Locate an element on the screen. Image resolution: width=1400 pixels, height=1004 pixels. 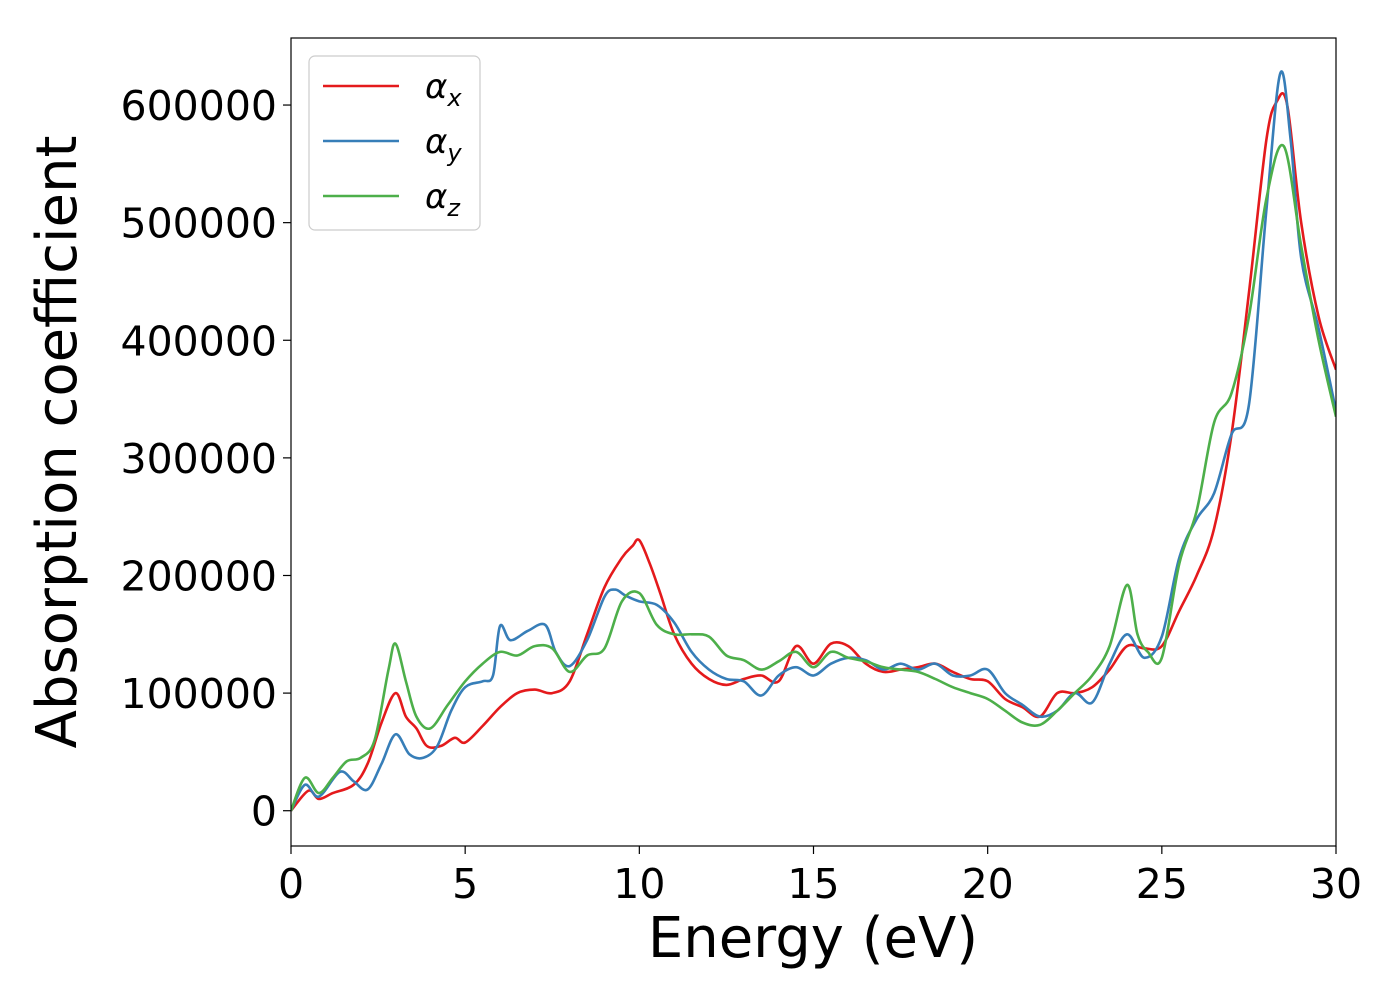
y-tick-label: 100000 is located at coordinates (198, 694).